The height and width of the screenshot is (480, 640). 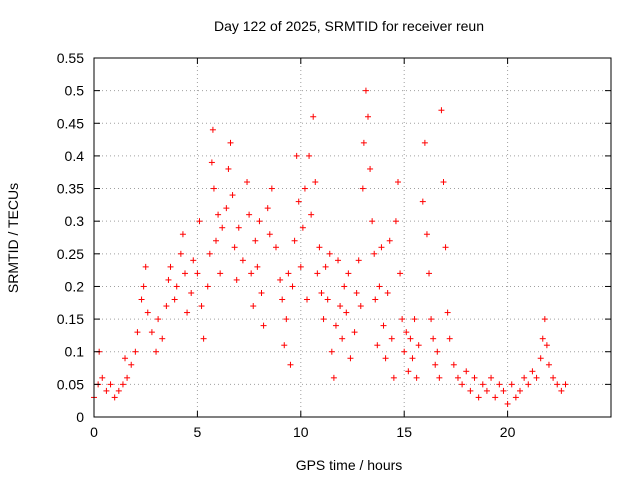 What do you see at coordinates (75, 221) in the screenshot?
I see `y-tick-label: 0.3` at bounding box center [75, 221].